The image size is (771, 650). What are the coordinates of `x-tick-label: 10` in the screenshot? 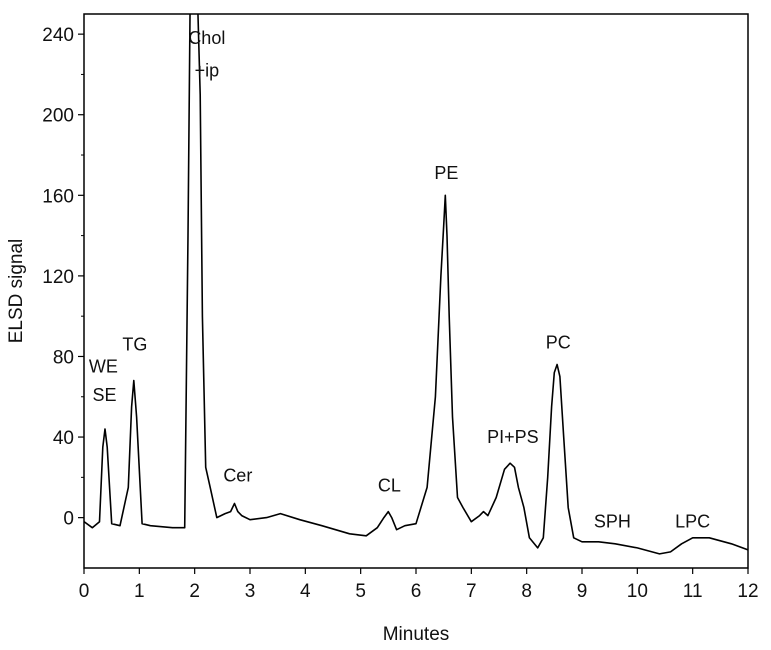 It's located at (637, 591).